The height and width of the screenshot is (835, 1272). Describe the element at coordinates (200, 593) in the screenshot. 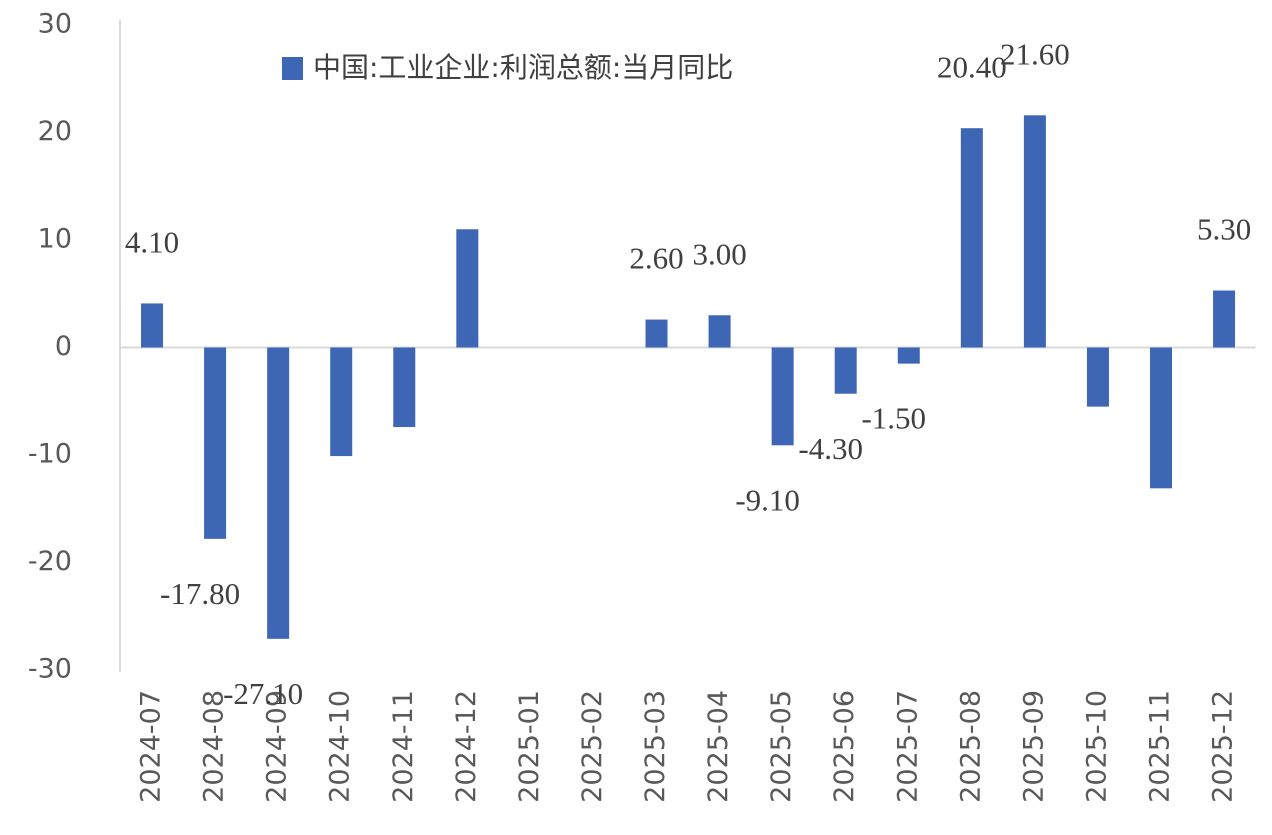

I see `data-label: -17.80` at that location.